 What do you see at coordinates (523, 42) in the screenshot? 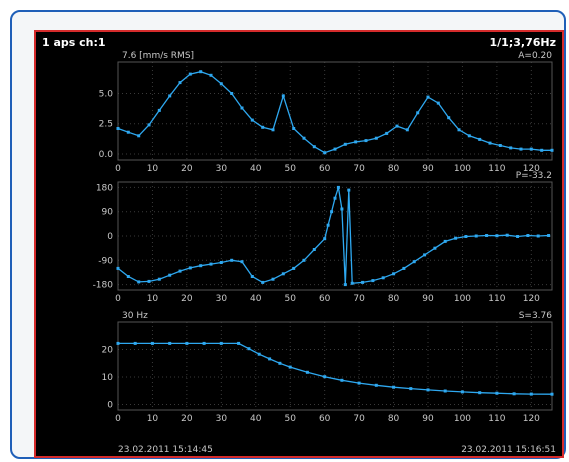
I see `header-frequency-label: 1/1;3,76Hz` at bounding box center [523, 42].